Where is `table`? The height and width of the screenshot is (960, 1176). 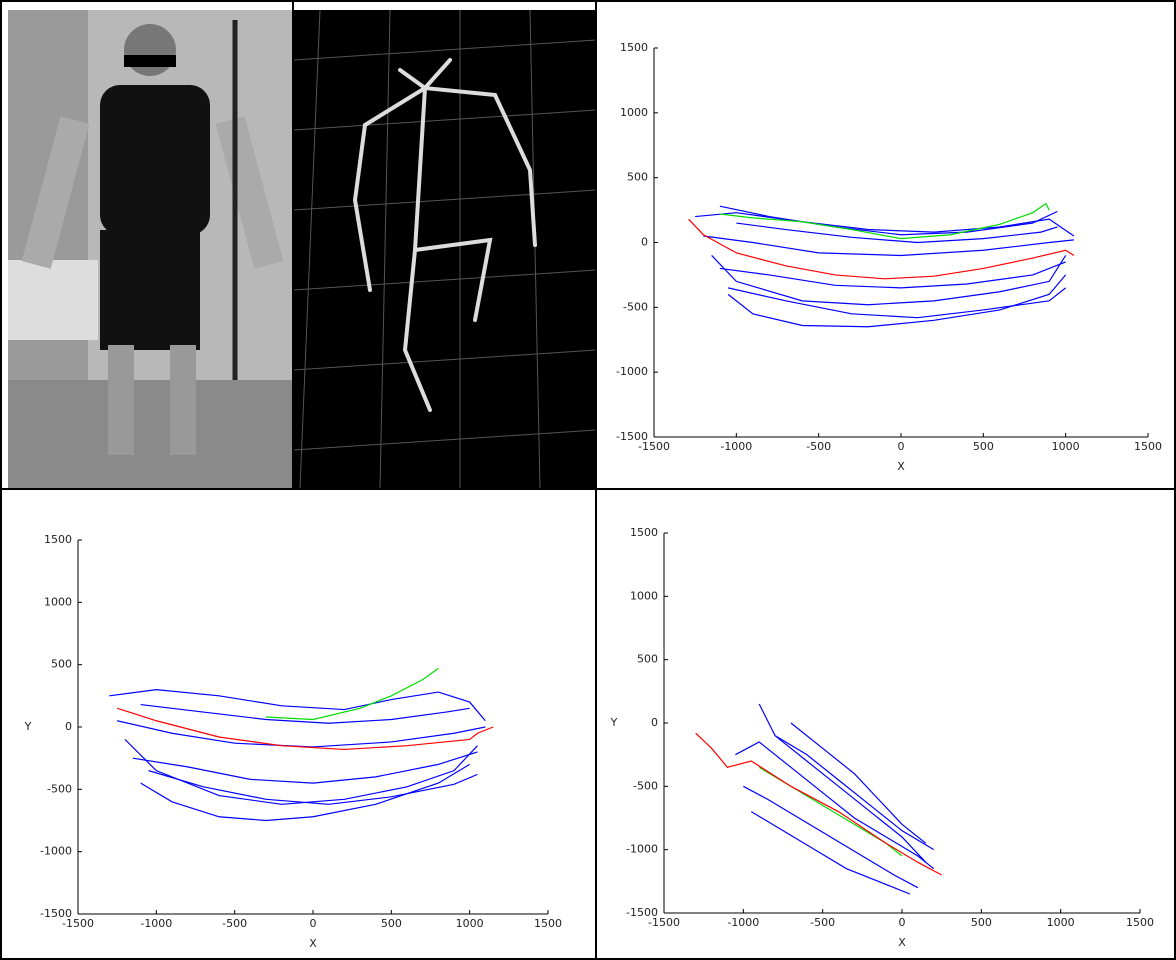
table is located at coordinates (53, 300).